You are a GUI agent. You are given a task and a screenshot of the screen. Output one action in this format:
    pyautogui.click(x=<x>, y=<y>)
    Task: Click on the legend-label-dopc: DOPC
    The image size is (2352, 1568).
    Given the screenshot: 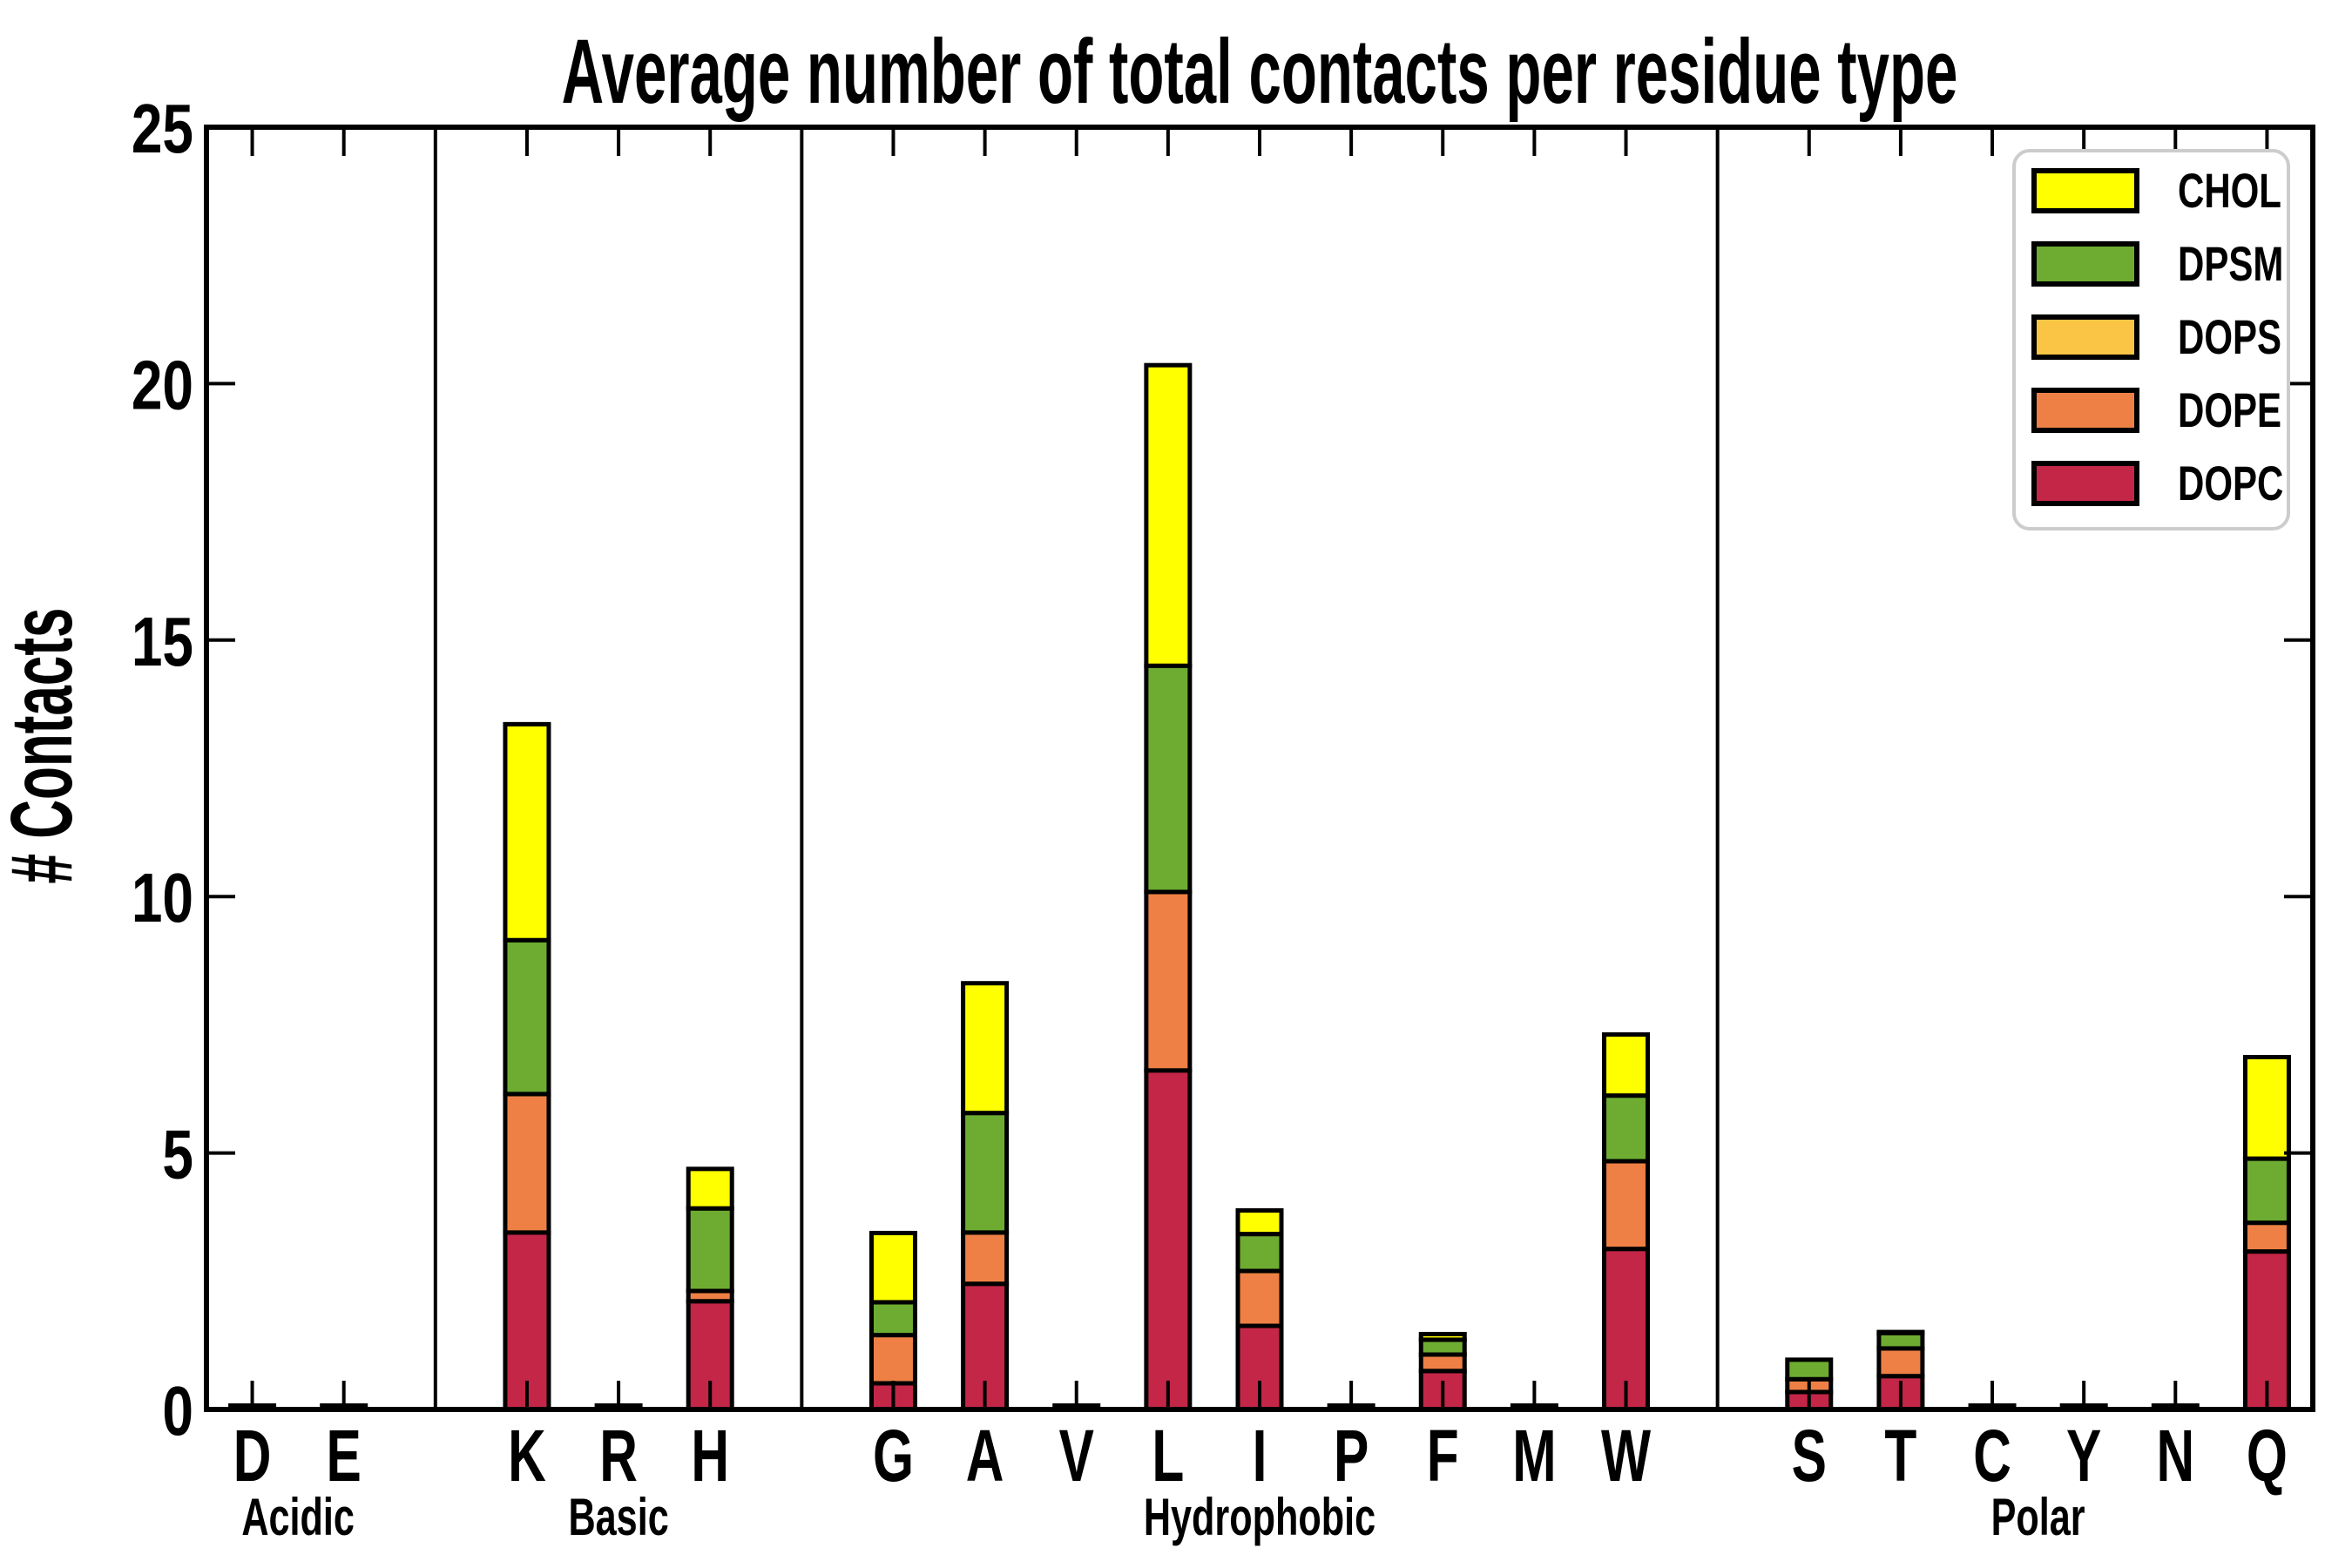 What is the action you would take?
    pyautogui.click(x=2230, y=483)
    